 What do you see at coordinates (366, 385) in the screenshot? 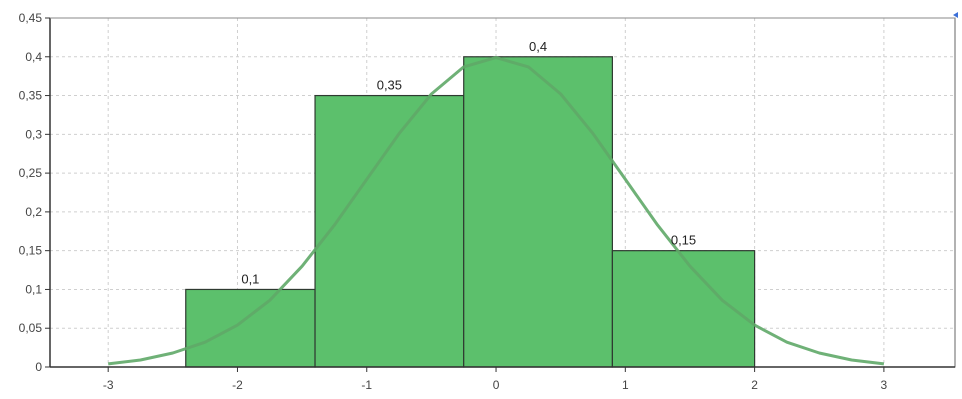
I see `x-tick-label: -1` at bounding box center [366, 385].